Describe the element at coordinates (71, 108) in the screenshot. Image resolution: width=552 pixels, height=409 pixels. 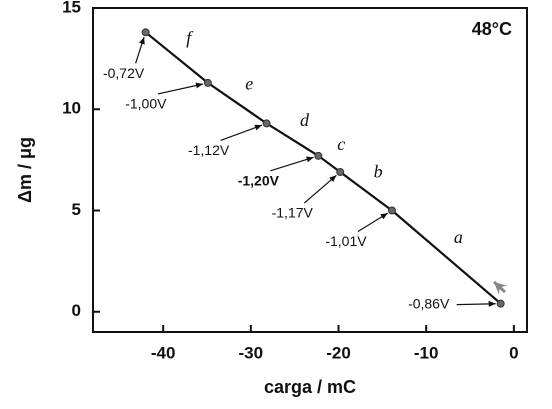
I see `y-tick-label: 10` at that location.